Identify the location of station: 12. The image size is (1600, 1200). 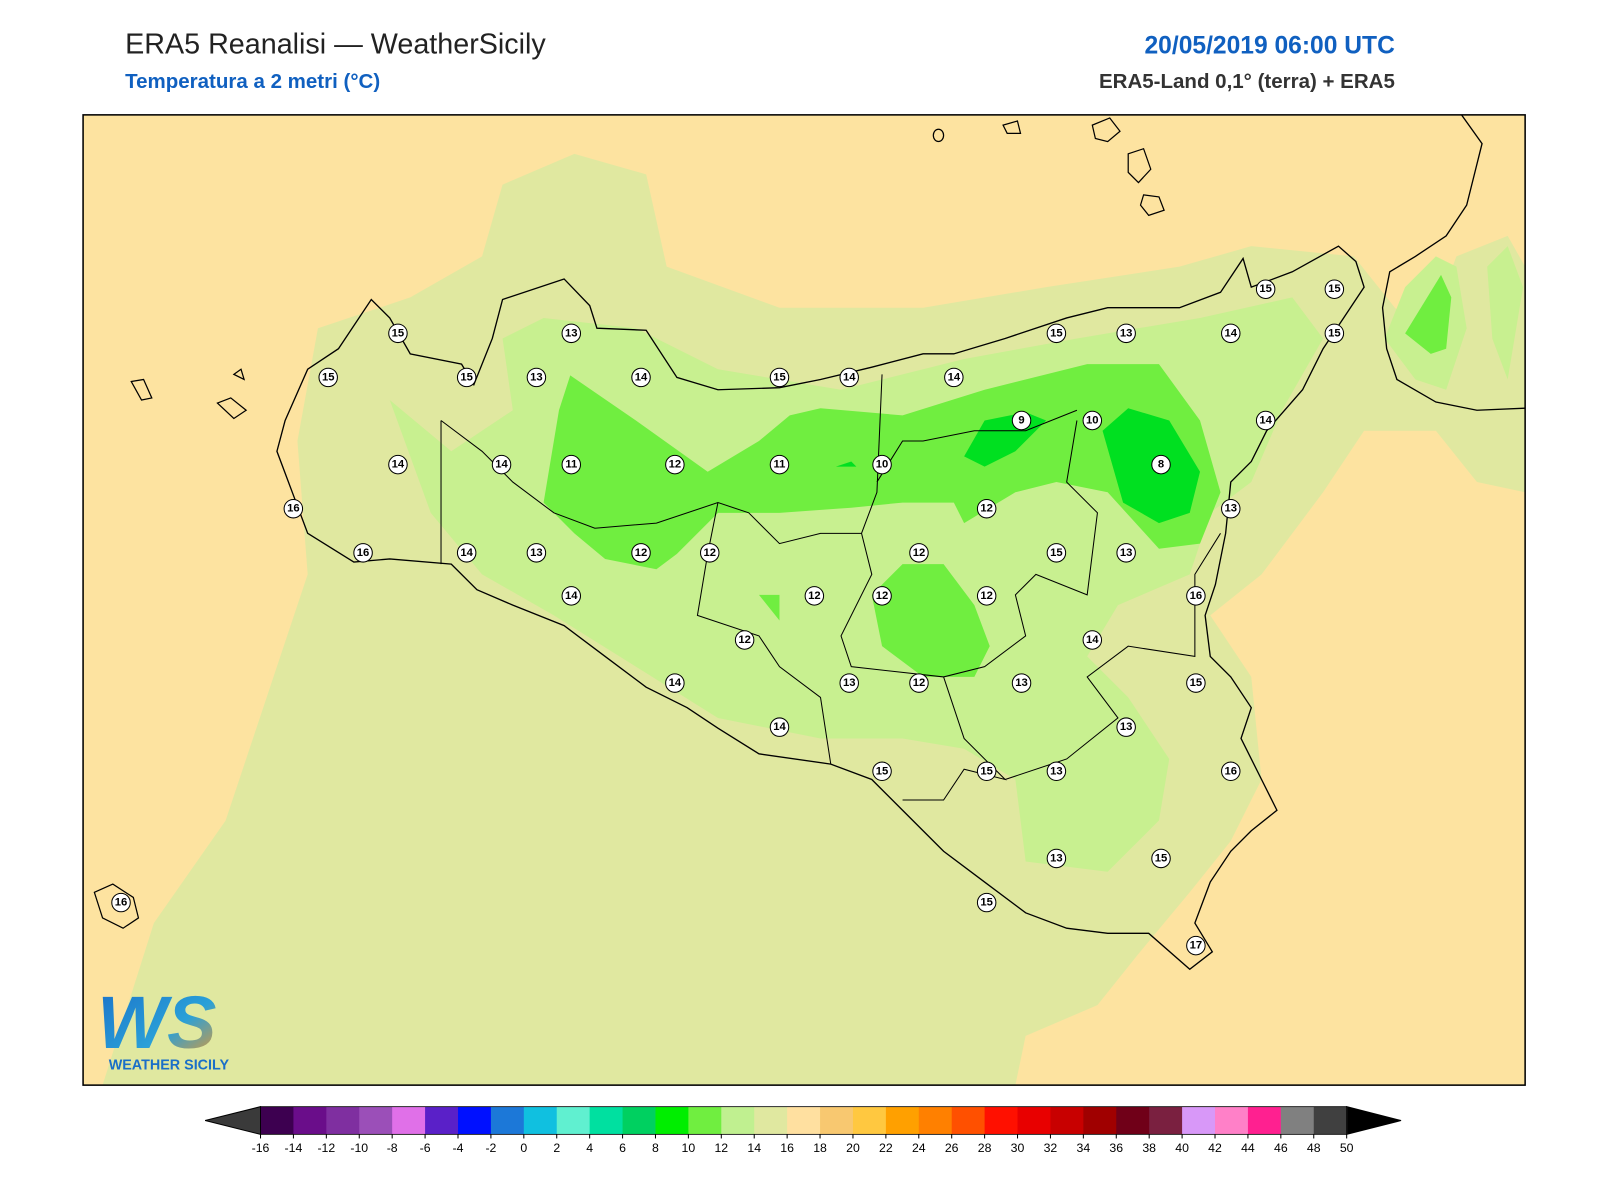
(919, 553).